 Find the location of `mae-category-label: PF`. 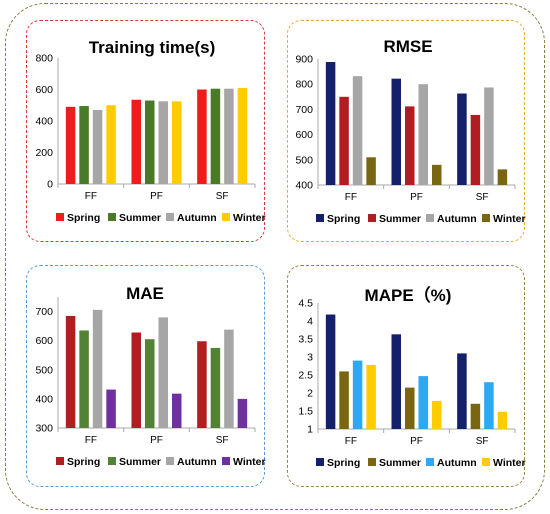

mae-category-label: PF is located at coordinates (156, 440).